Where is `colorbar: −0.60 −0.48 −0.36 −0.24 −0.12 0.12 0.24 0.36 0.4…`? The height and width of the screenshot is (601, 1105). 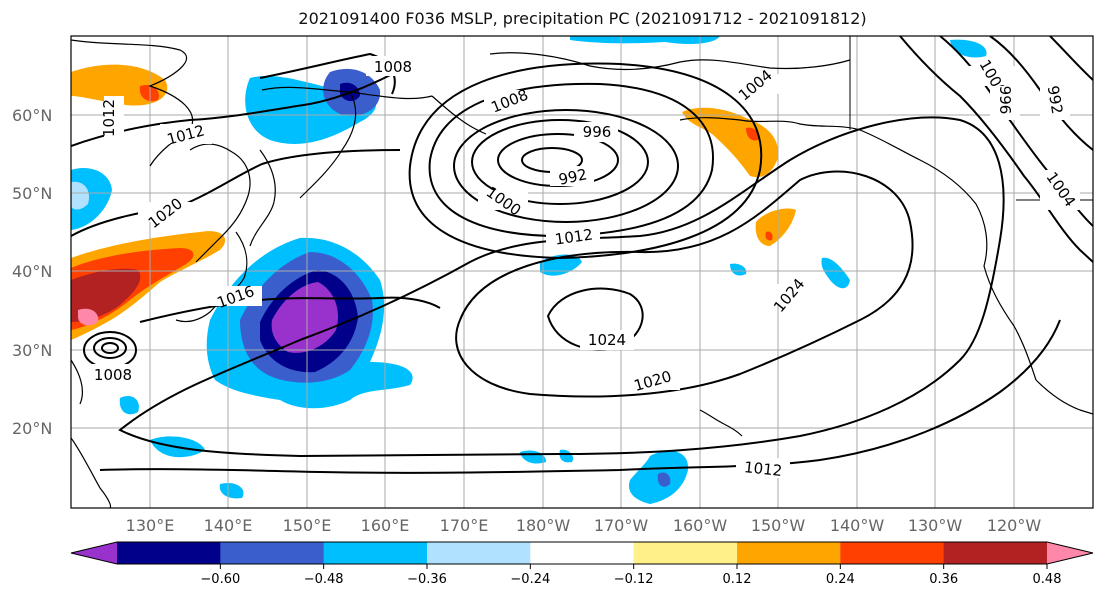
colorbar: −0.60 −0.48 −0.36 −0.24 −0.12 0.12 0.24 0.36 0.4… is located at coordinates (582, 564).